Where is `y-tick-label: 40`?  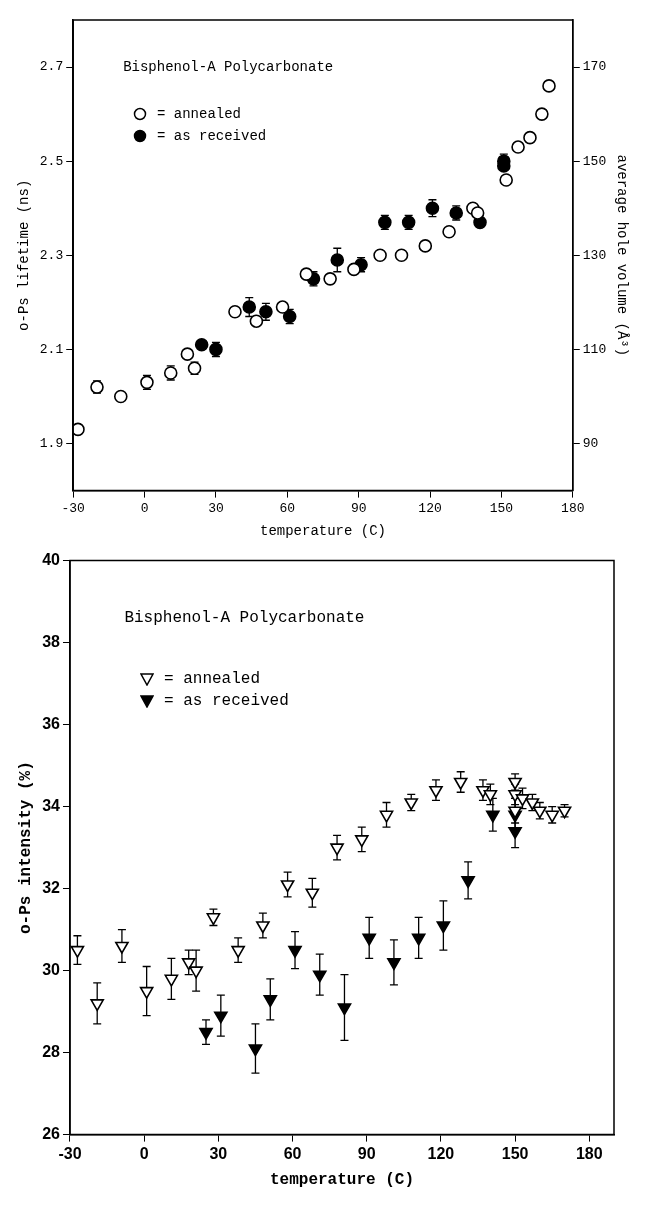 y-tick-label: 40 is located at coordinates (51, 560).